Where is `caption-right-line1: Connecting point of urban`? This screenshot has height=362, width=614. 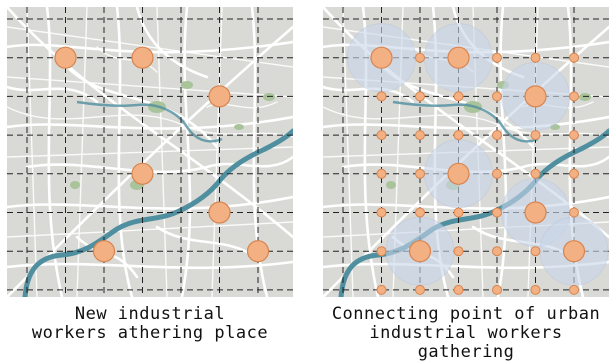
caption-right-line1: Connecting point of urban is located at coordinates (466, 314).